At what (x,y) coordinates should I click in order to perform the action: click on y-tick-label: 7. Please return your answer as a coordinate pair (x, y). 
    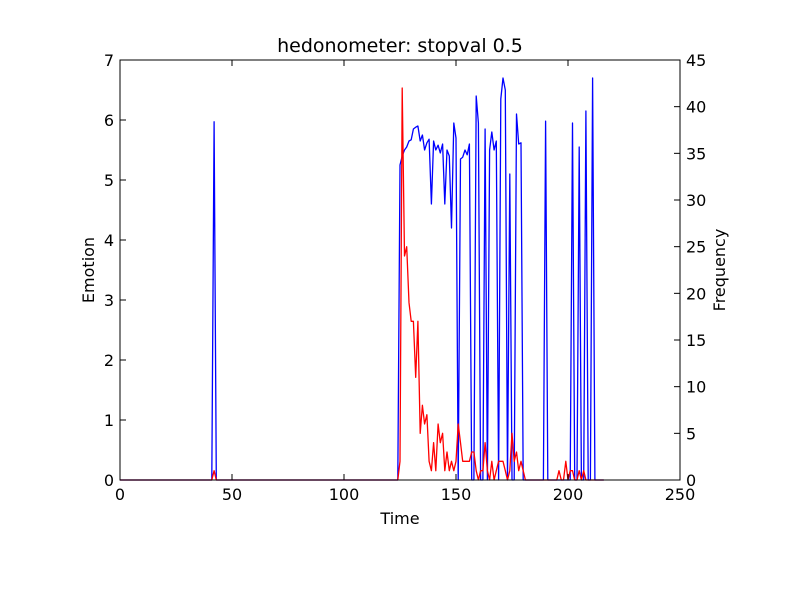
    Looking at the image, I should click on (109, 60).